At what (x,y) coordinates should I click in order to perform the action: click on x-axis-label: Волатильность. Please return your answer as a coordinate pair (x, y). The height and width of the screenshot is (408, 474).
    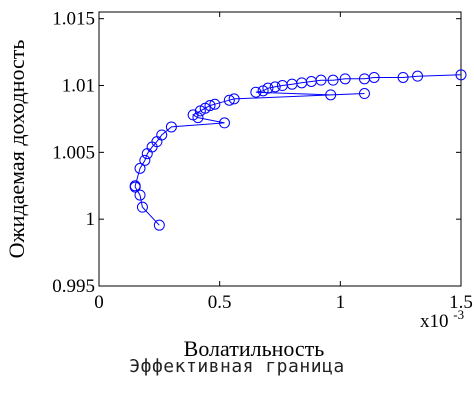
    Looking at the image, I should click on (254, 348).